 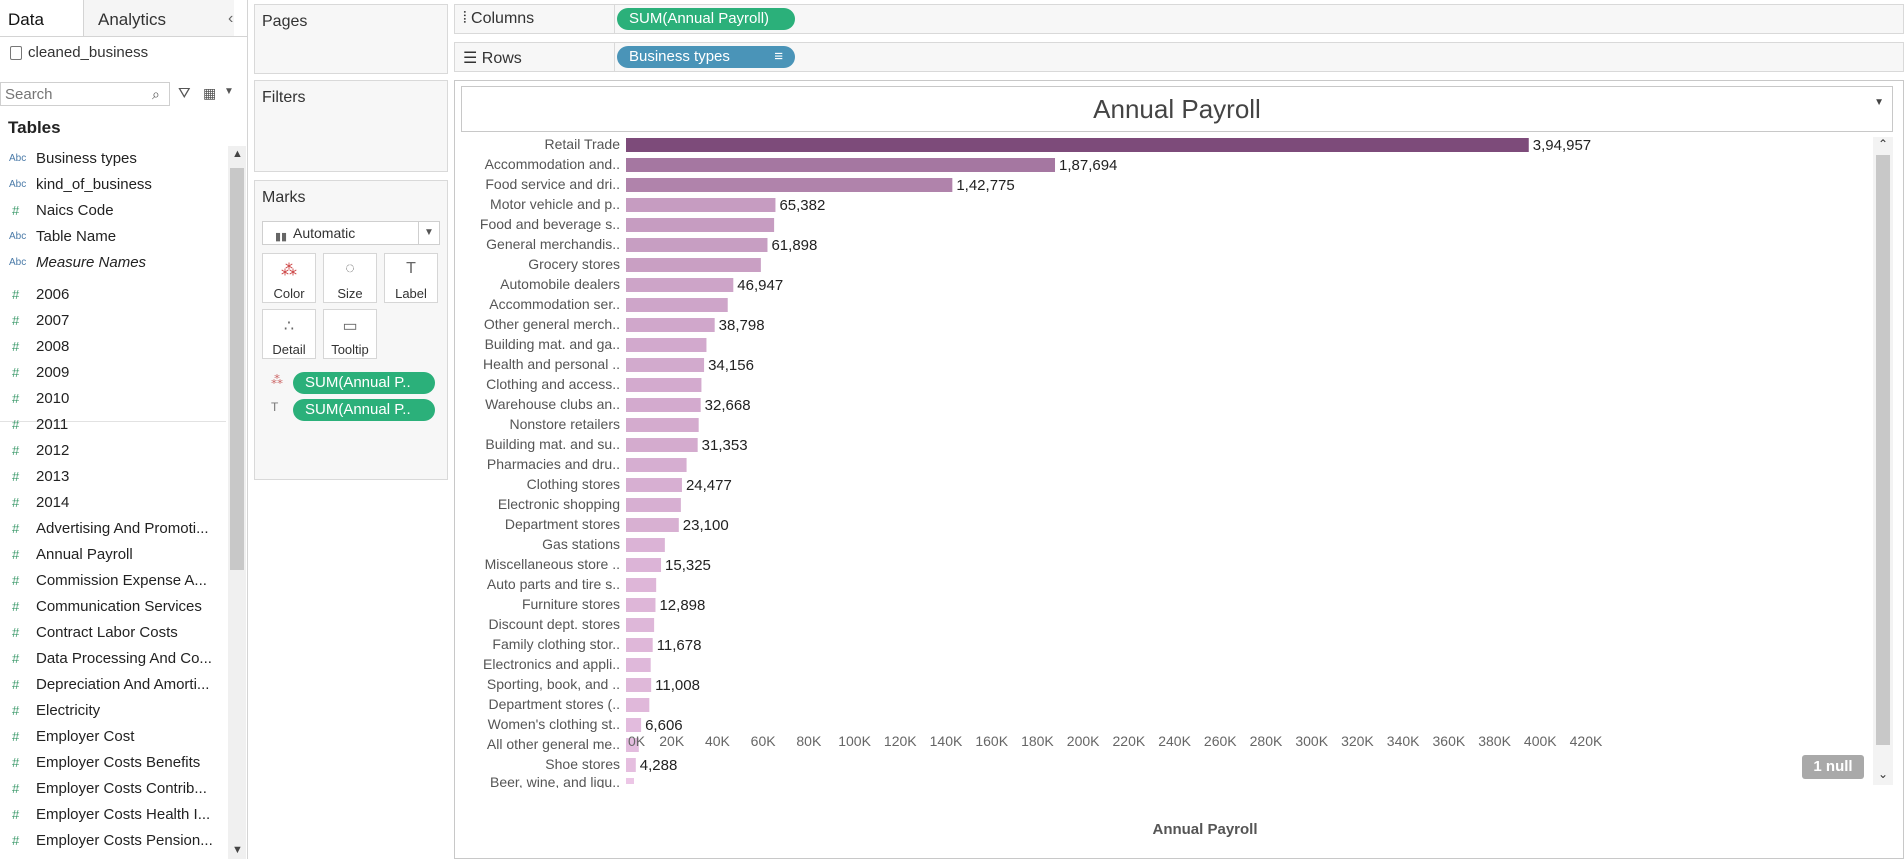 I want to click on category-label: Miscellaneous store .., so click(x=552, y=564).